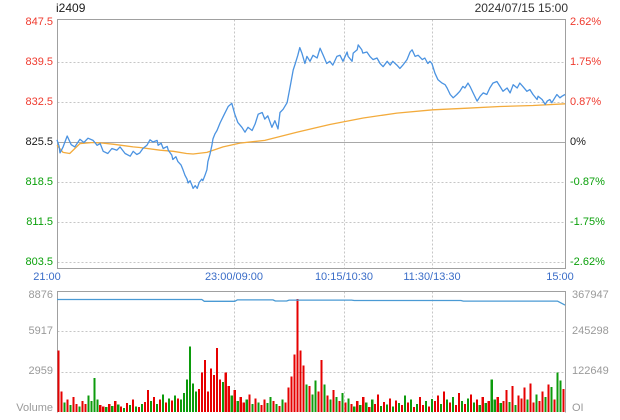 Image resolution: width=620 pixels, height=420 pixels. What do you see at coordinates (587, 262) in the screenshot?
I see `percent-axis-tick: -2.62%` at bounding box center [587, 262].